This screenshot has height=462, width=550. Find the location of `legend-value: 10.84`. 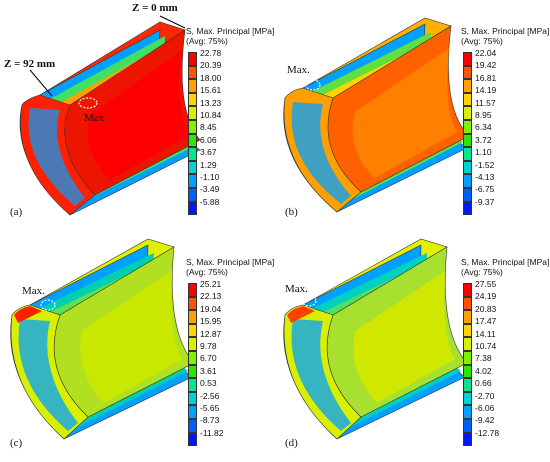

legend-value: 10.84 is located at coordinates (211, 114).